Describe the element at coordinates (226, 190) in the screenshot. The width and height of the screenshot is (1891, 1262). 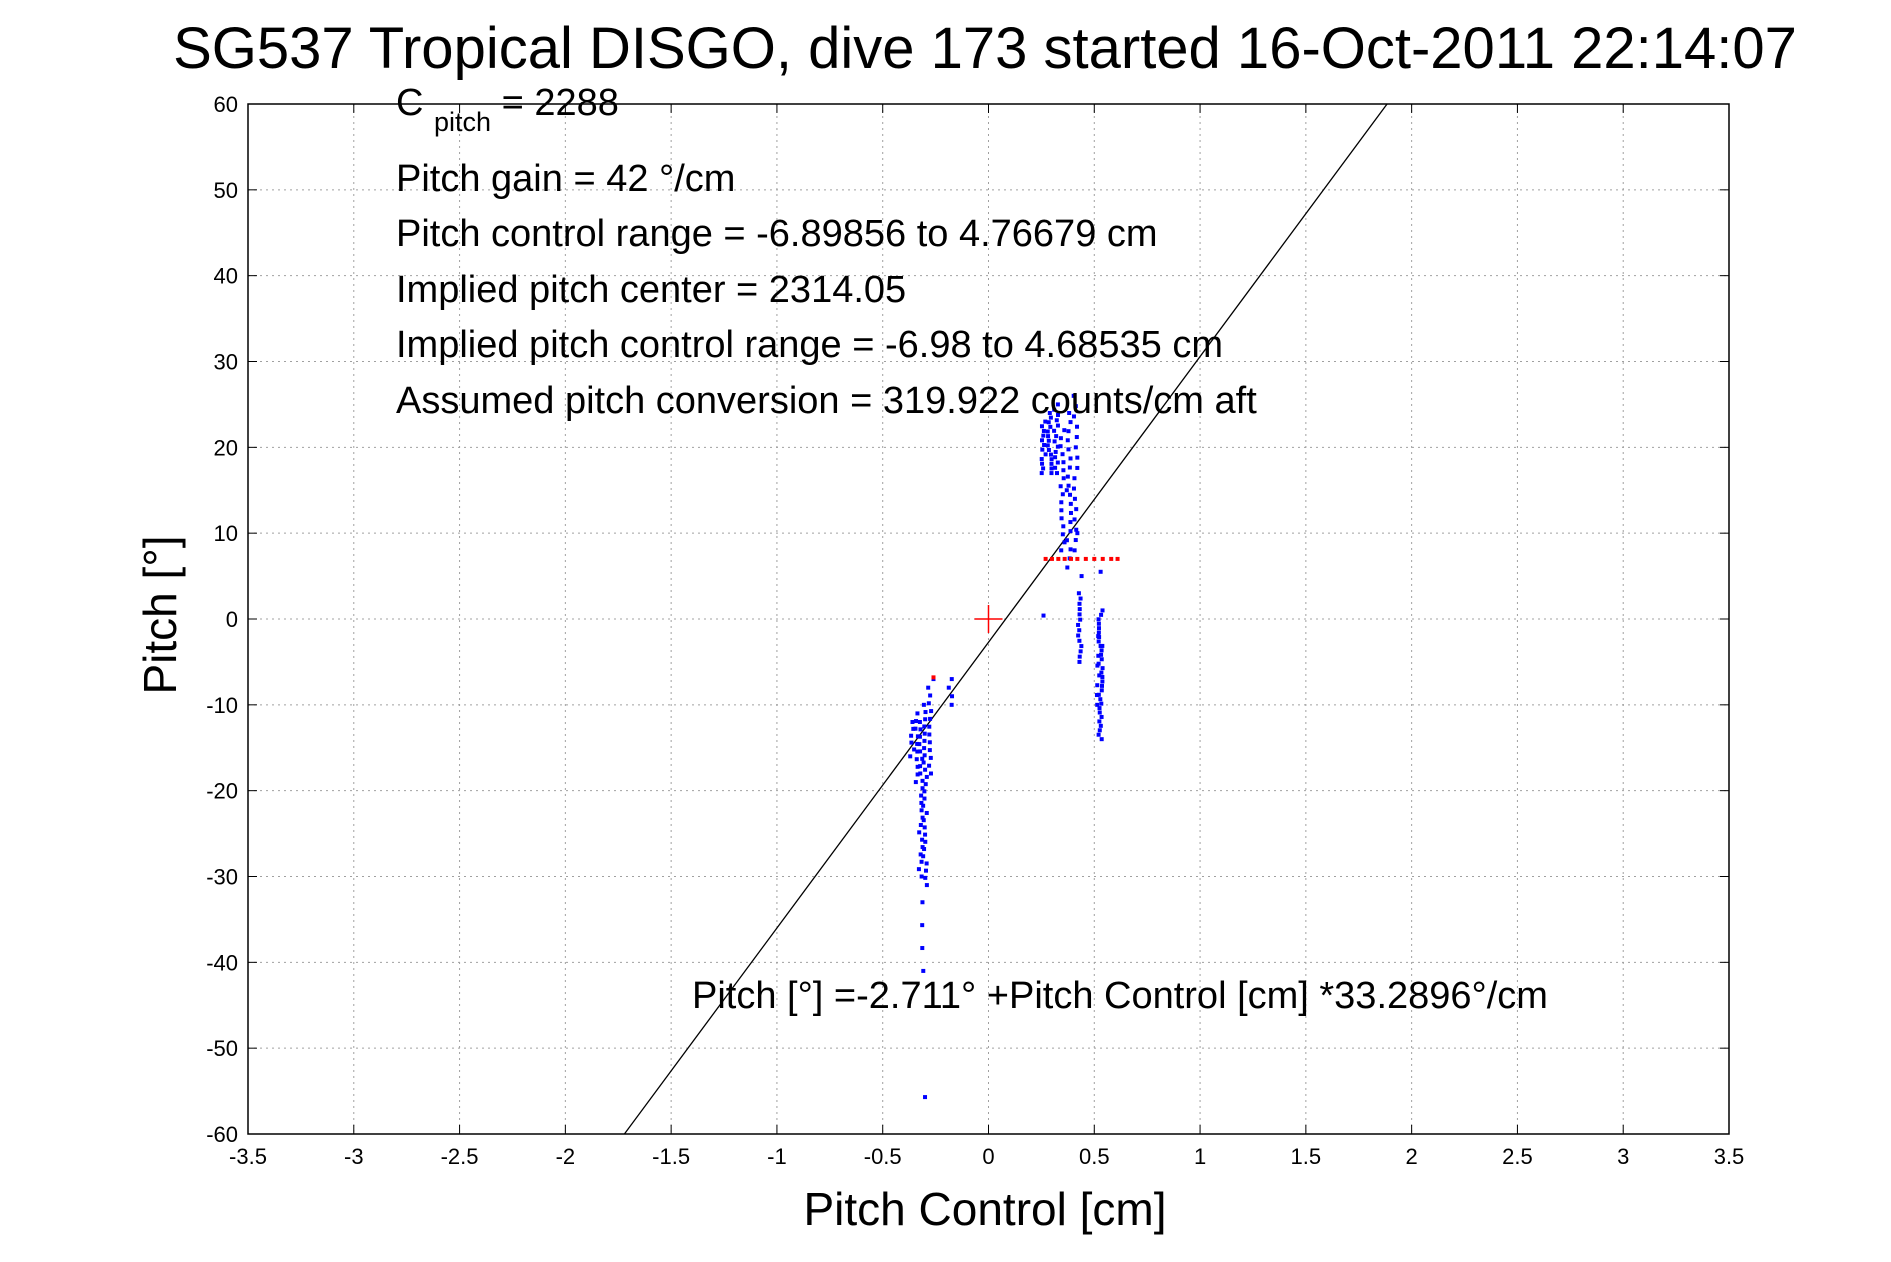
I see `y-tick-label: 50` at that location.